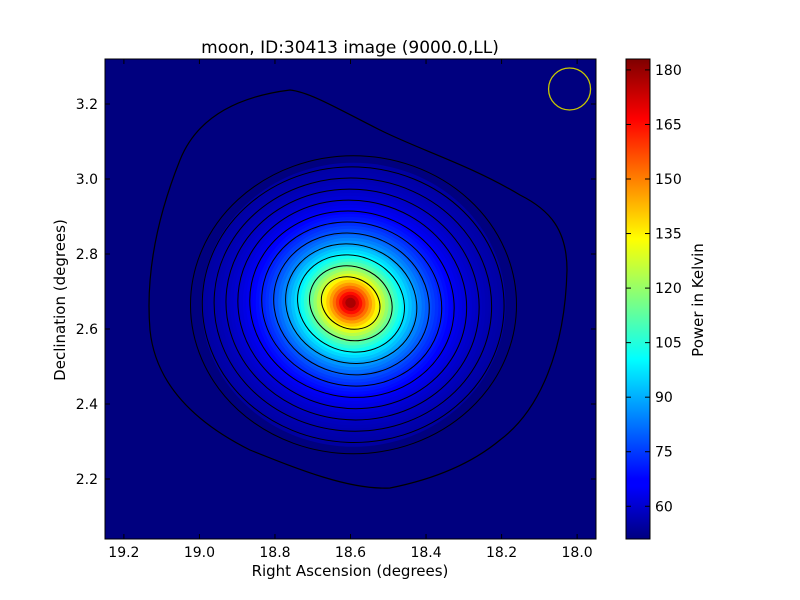 Image resolution: width=800 pixels, height=600 pixels. Describe the element at coordinates (425, 553) in the screenshot. I see `x-tick-label: 18.4` at that location.